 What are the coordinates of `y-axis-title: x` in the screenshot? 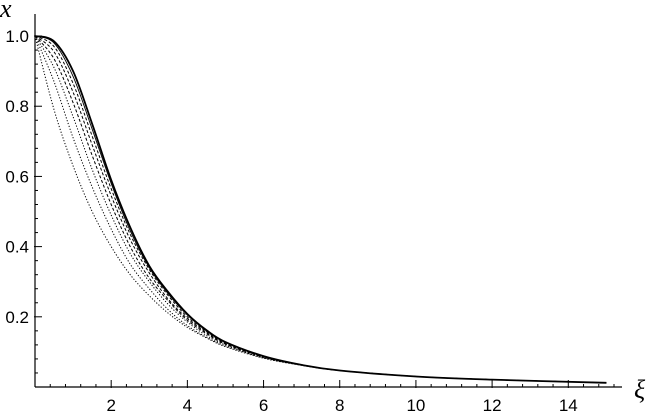 It's located at (6, 11).